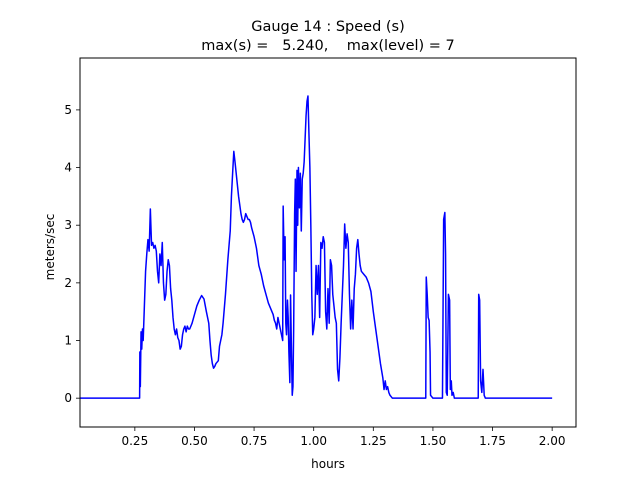  I want to click on x-axis-label: hours, so click(328, 464).